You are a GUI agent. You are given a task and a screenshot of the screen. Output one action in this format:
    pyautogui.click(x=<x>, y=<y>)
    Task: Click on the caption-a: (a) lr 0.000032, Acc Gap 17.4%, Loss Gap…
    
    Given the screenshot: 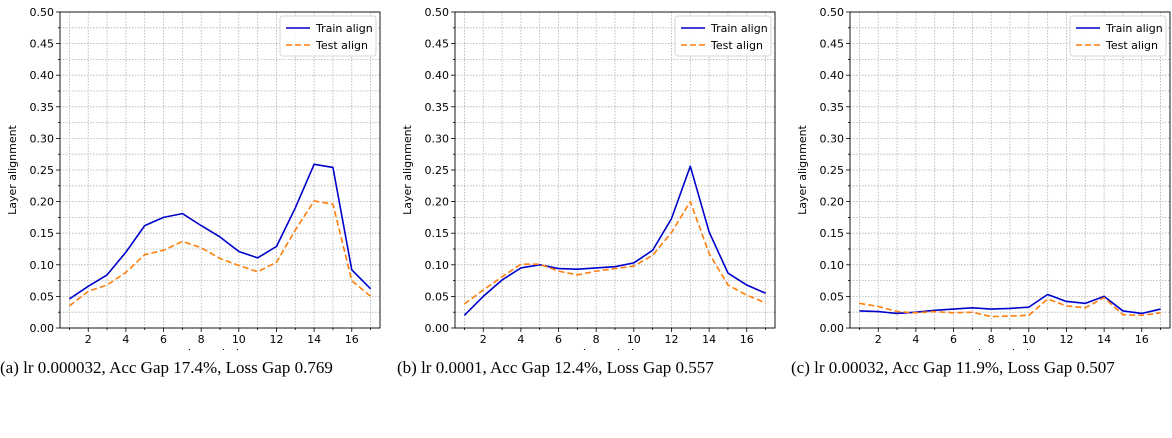 What is the action you would take?
    pyautogui.click(x=166, y=367)
    